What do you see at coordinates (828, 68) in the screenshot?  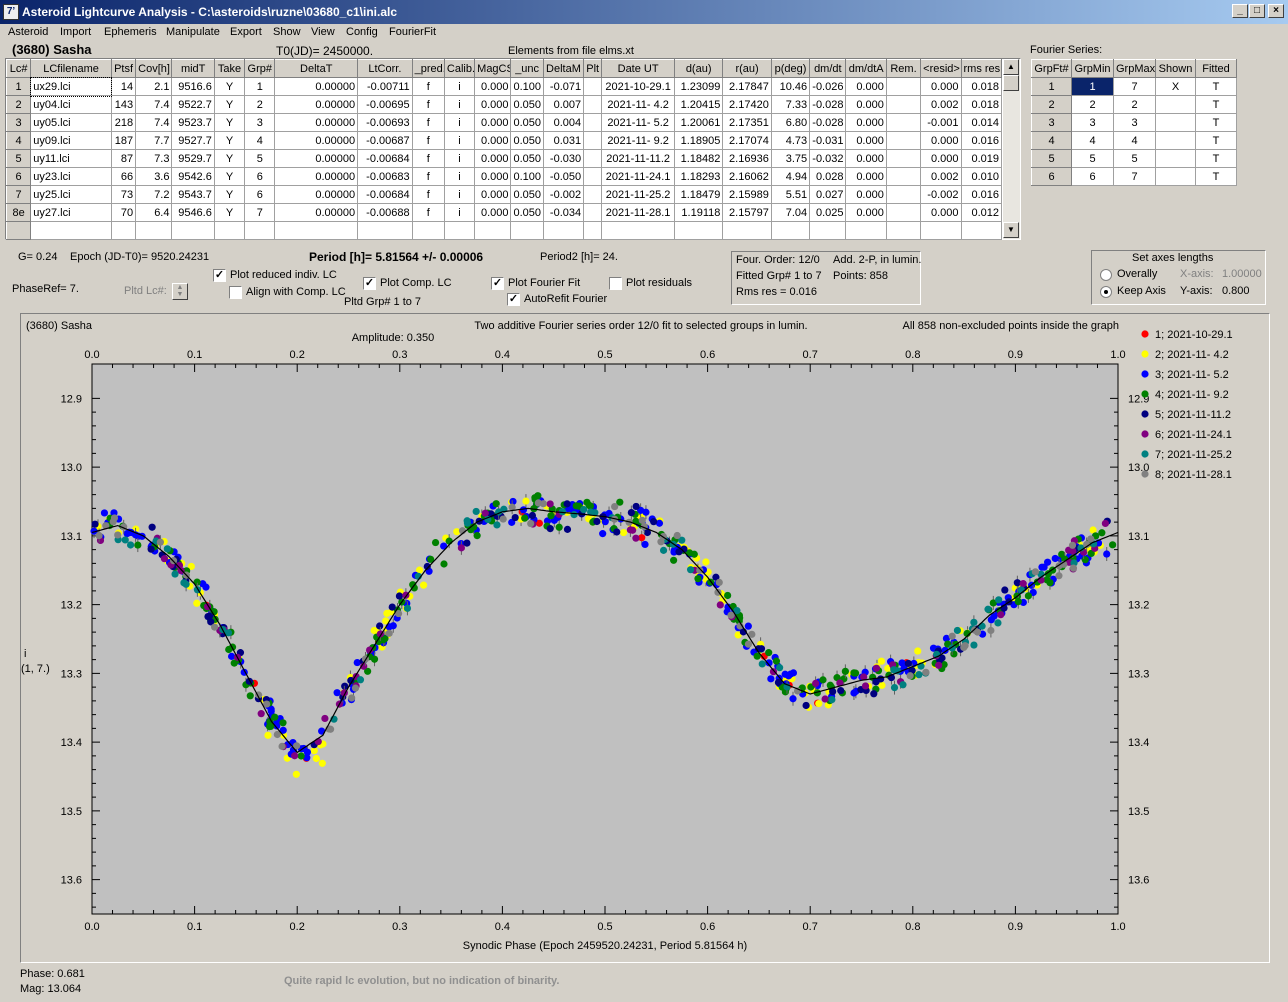 I see `lc-col-header: dm/dt` at bounding box center [828, 68].